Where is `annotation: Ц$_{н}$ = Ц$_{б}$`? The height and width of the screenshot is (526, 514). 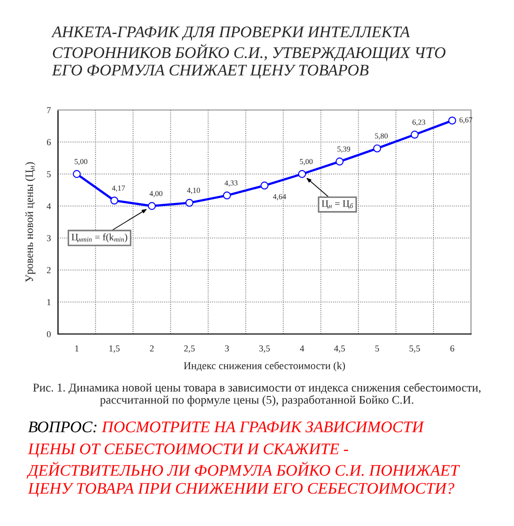 annotation: Ц$_{н}$ = Ц$_{б}$ is located at coordinates (338, 204).